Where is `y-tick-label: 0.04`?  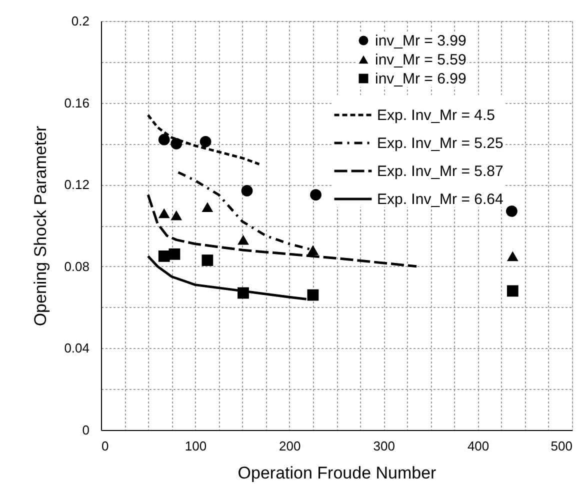 y-tick-label: 0.04 is located at coordinates (77, 348).